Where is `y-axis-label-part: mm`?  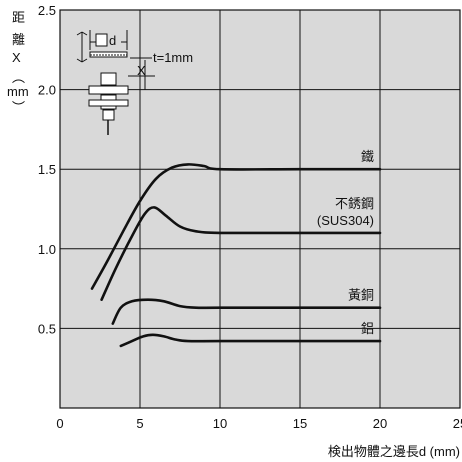
y-axis-label-part: mm is located at coordinates (18, 91).